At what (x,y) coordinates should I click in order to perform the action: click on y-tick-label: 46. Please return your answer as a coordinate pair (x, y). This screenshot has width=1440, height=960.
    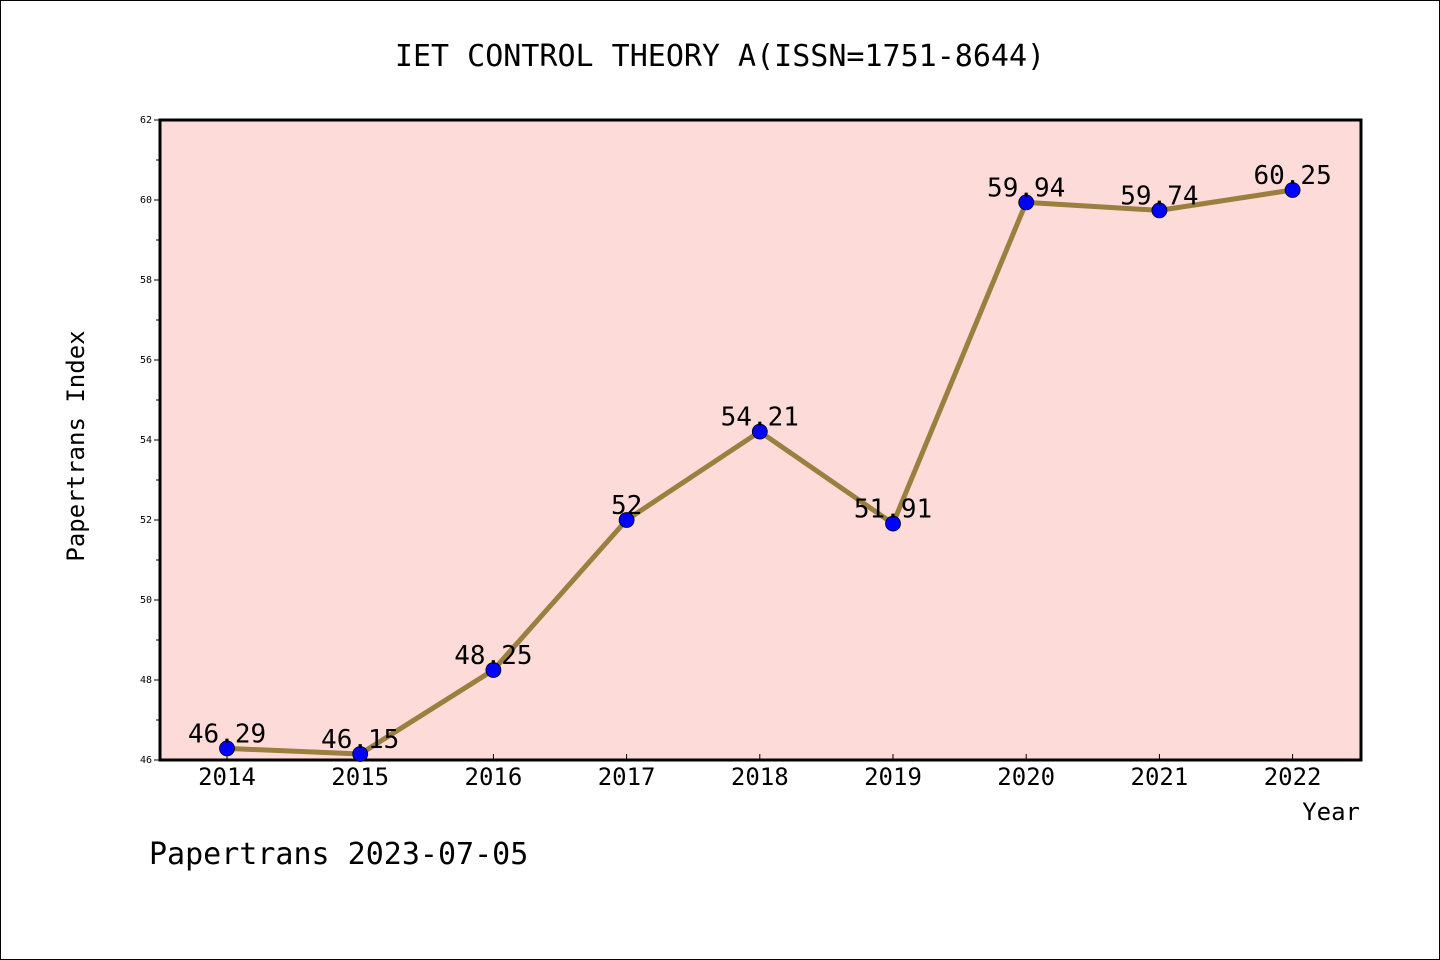
    Looking at the image, I should click on (146, 760).